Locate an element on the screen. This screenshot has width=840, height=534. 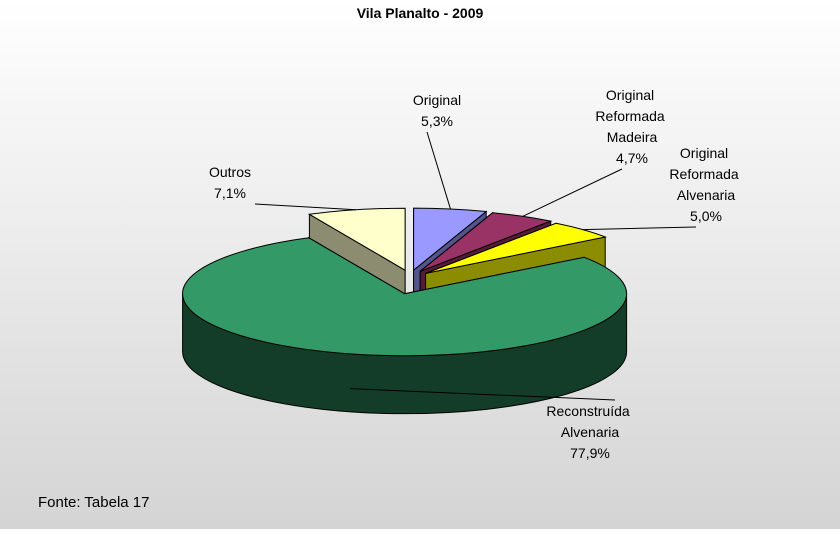
slice-label: Outros is located at coordinates (230, 172).